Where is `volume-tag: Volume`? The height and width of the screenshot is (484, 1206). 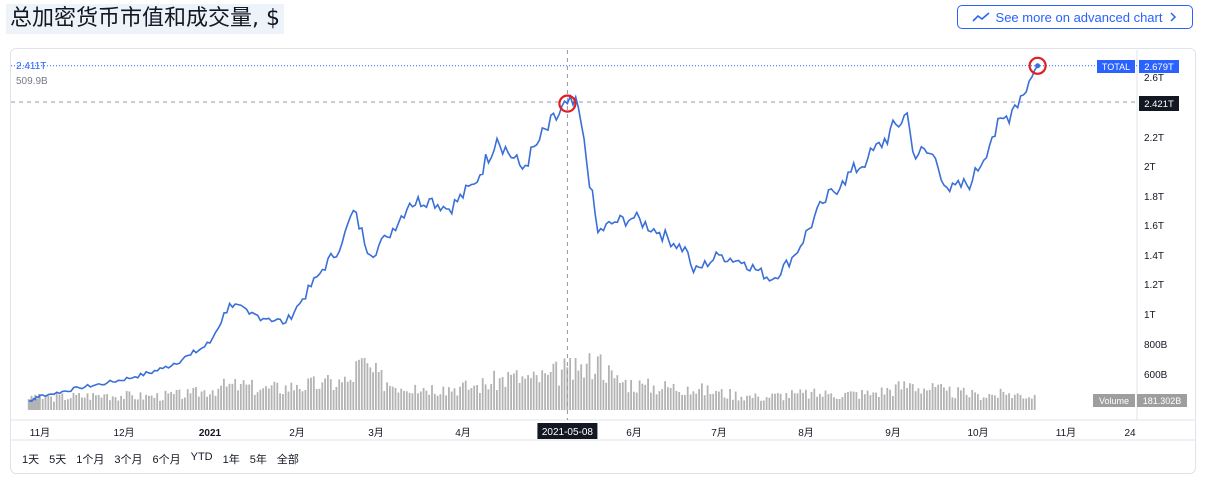 volume-tag: Volume is located at coordinates (1114, 401).